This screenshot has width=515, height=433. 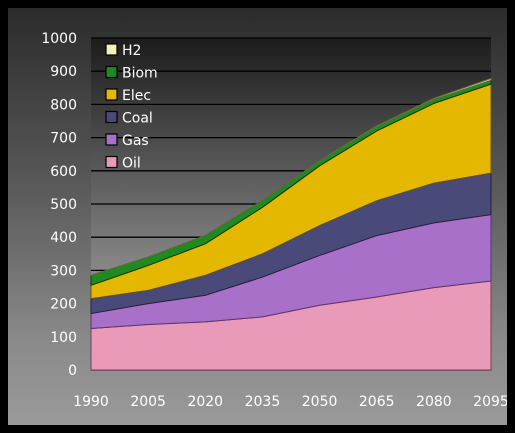 What do you see at coordinates (63, 305) in the screenshot?
I see `y-tick-label: 200` at bounding box center [63, 305].